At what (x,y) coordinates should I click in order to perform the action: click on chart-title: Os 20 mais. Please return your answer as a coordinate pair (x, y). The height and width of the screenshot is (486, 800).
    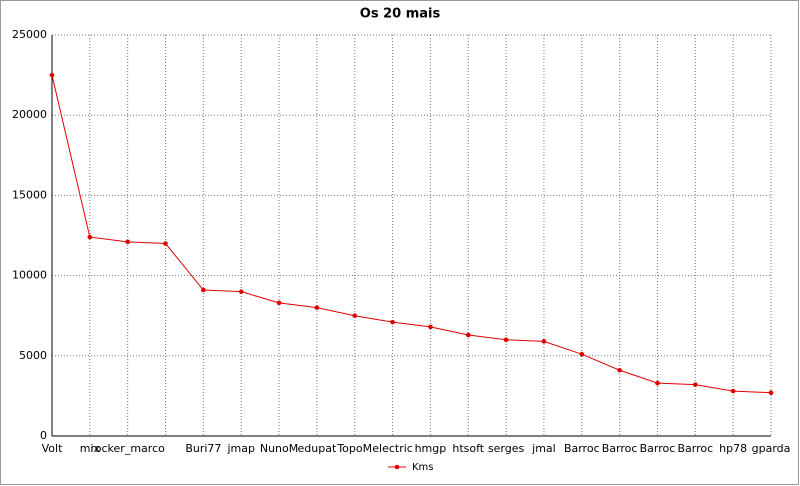
    Looking at the image, I should click on (400, 14).